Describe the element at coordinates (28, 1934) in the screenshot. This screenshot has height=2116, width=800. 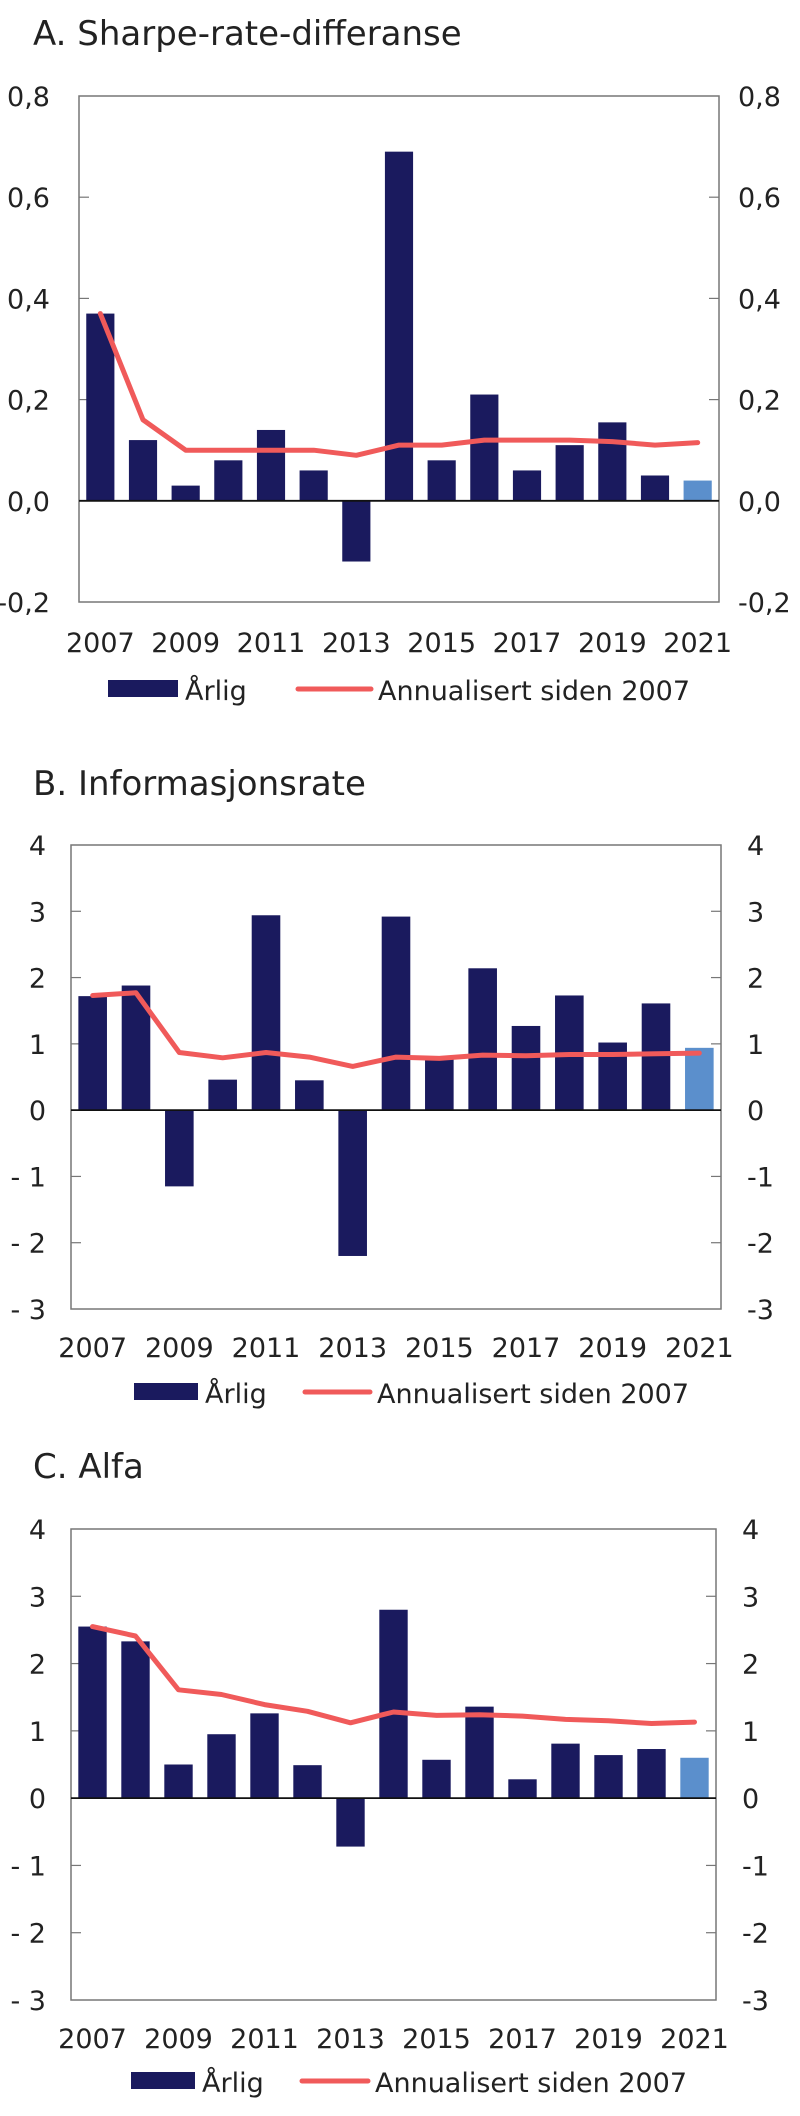
I see `y-tick-label-left: - 2` at that location.